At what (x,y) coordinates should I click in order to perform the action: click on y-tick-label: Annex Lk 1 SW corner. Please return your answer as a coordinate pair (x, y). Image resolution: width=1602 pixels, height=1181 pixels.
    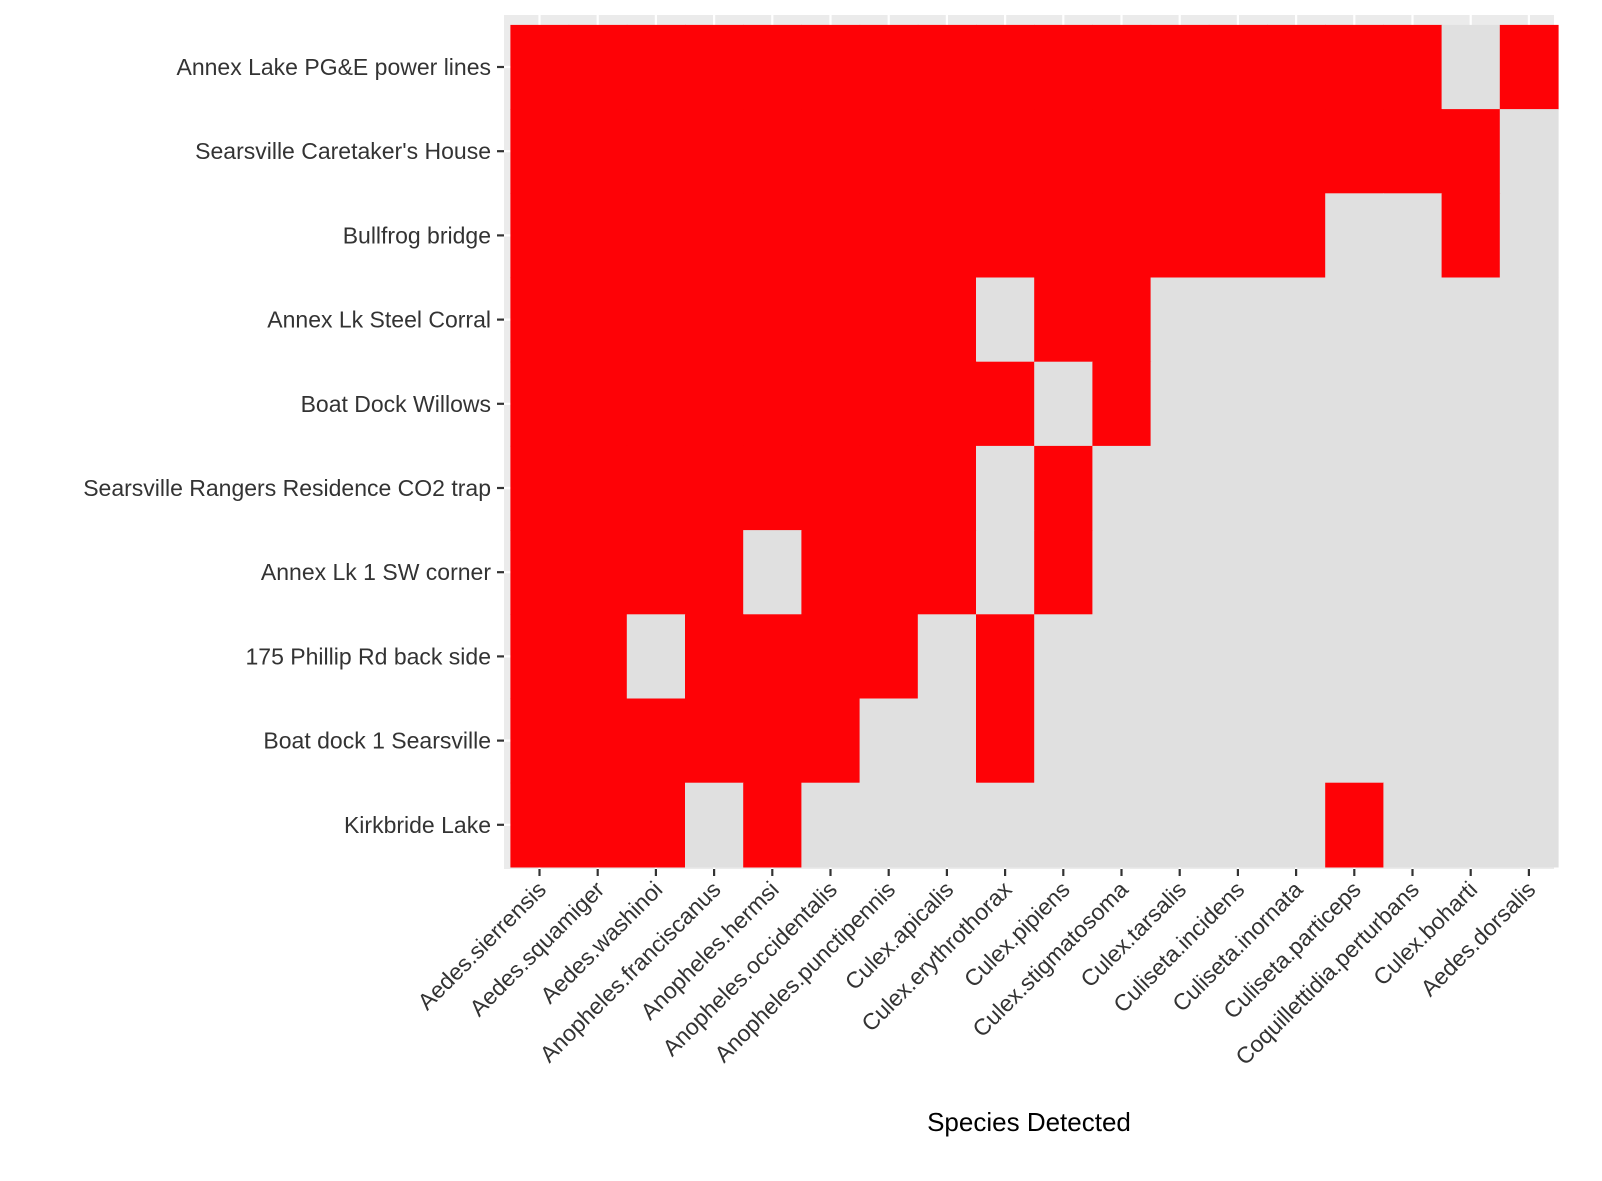
    Looking at the image, I should click on (376, 572).